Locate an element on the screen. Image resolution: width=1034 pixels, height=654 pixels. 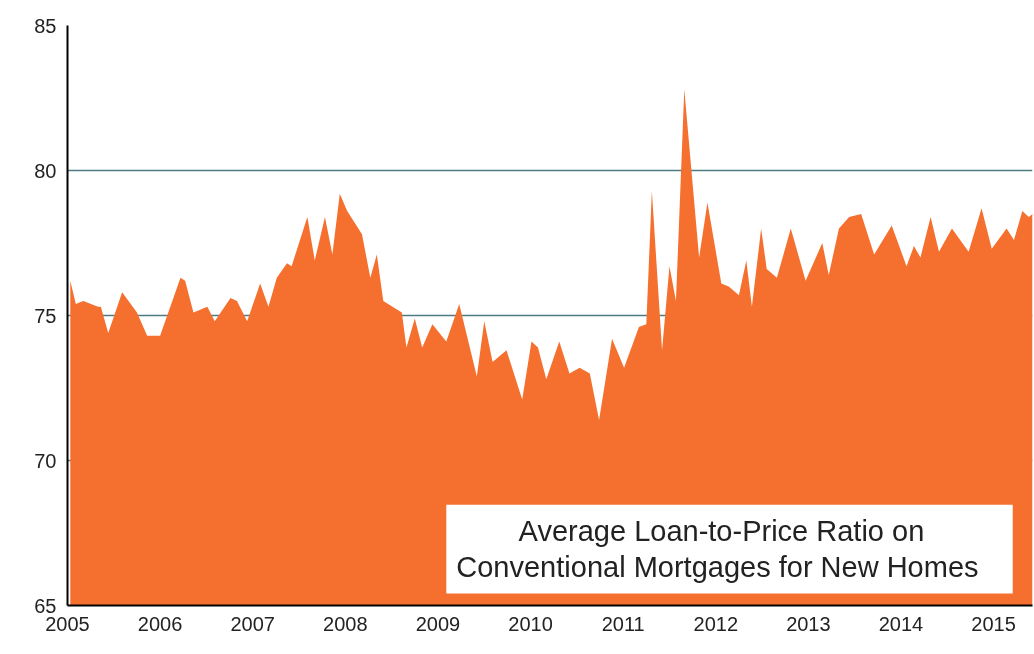
x-tick-label: 2014 is located at coordinates (901, 623).